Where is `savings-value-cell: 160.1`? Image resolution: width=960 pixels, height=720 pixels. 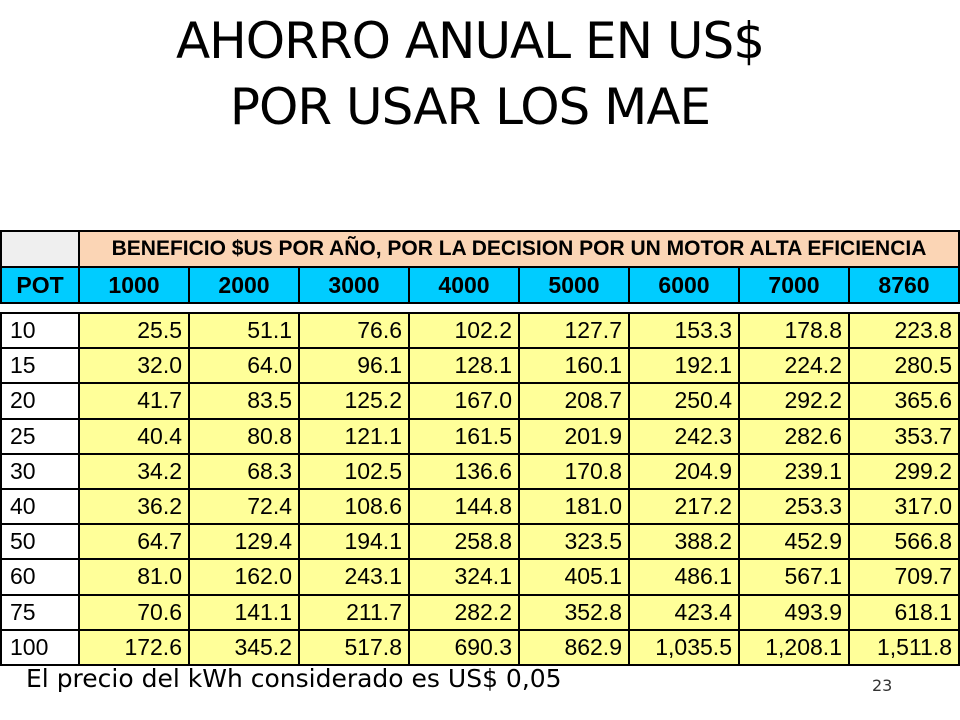
savings-value-cell: 160.1 is located at coordinates (574, 366).